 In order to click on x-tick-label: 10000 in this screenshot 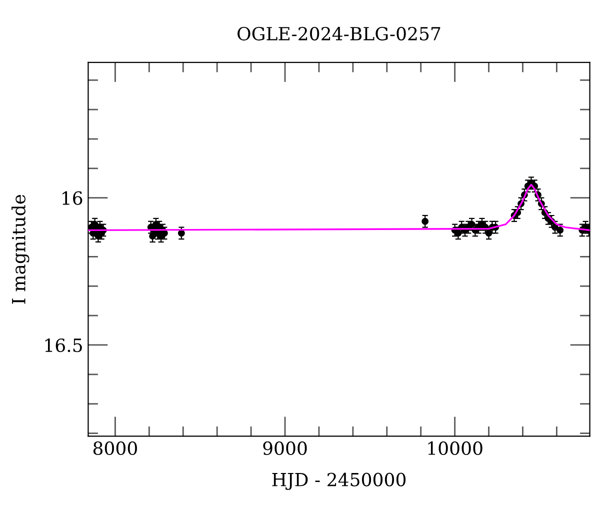, I will do `click(455, 448)`.